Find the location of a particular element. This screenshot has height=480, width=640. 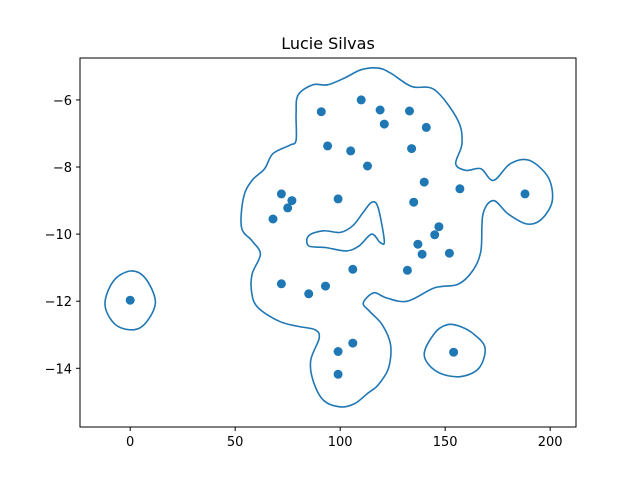

y-tick-label: −8 is located at coordinates (62, 168).